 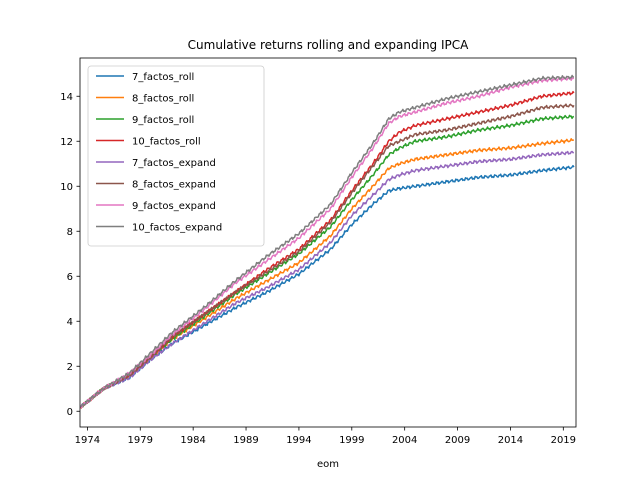 I want to click on y-tick-label: 8, so click(x=70, y=232).